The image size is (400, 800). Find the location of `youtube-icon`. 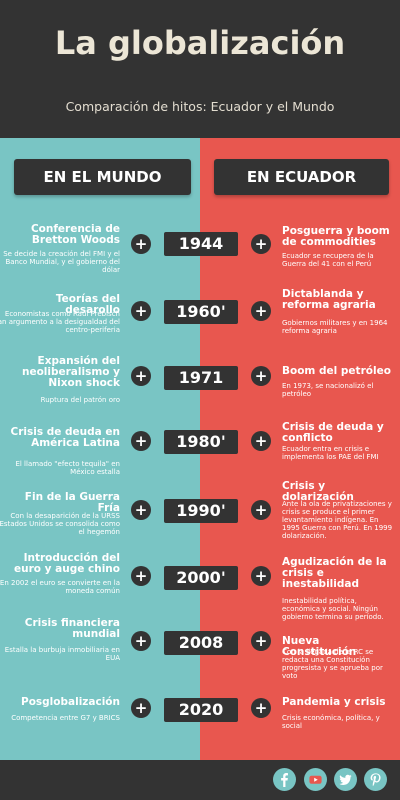

youtube-icon is located at coordinates (315, 779).